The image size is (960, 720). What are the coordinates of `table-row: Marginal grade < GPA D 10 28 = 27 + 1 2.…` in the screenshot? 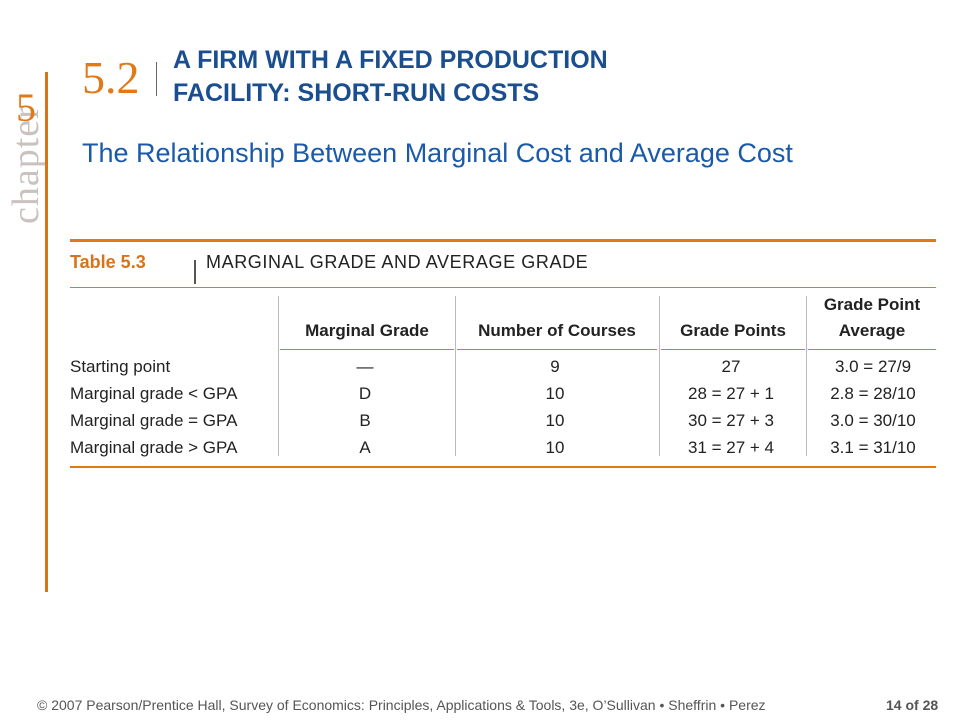 It's located at (503, 394).